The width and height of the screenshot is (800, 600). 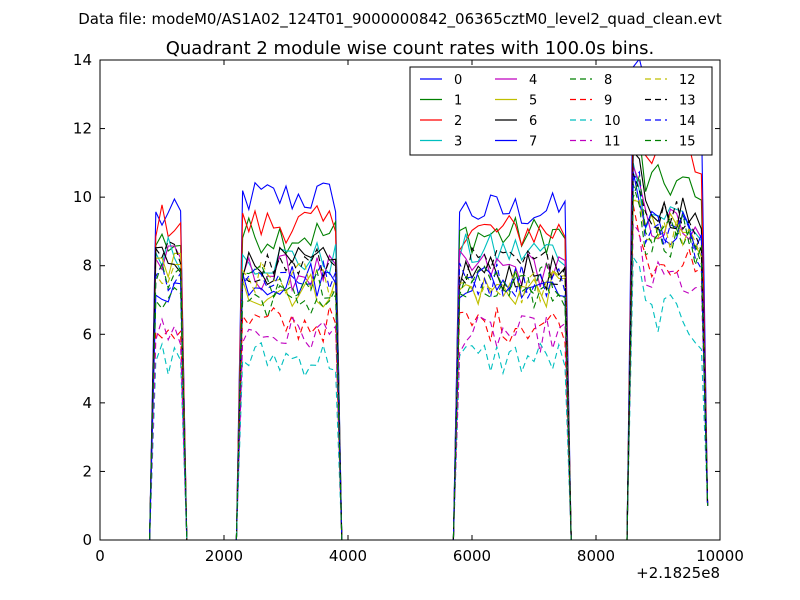 What do you see at coordinates (687, 101) in the screenshot?
I see `legend-label-13: 13` at bounding box center [687, 101].